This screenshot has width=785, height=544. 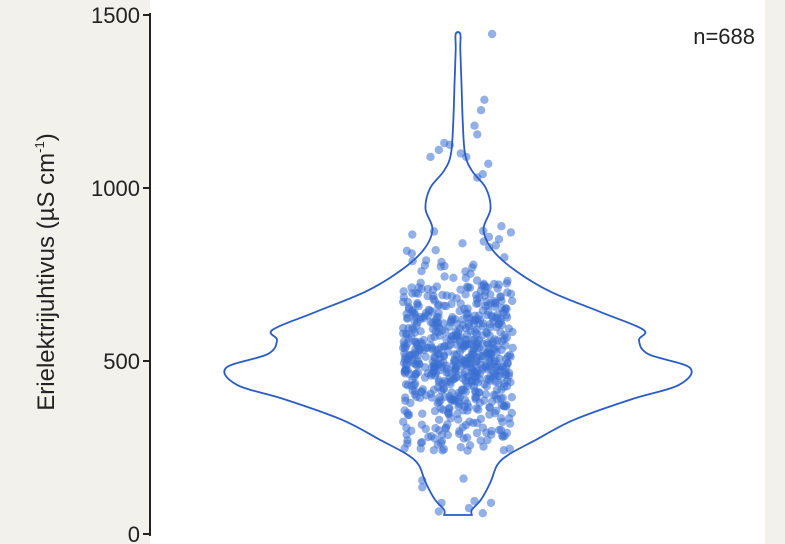 I want to click on y-tick-label: 0, so click(x=134, y=533).